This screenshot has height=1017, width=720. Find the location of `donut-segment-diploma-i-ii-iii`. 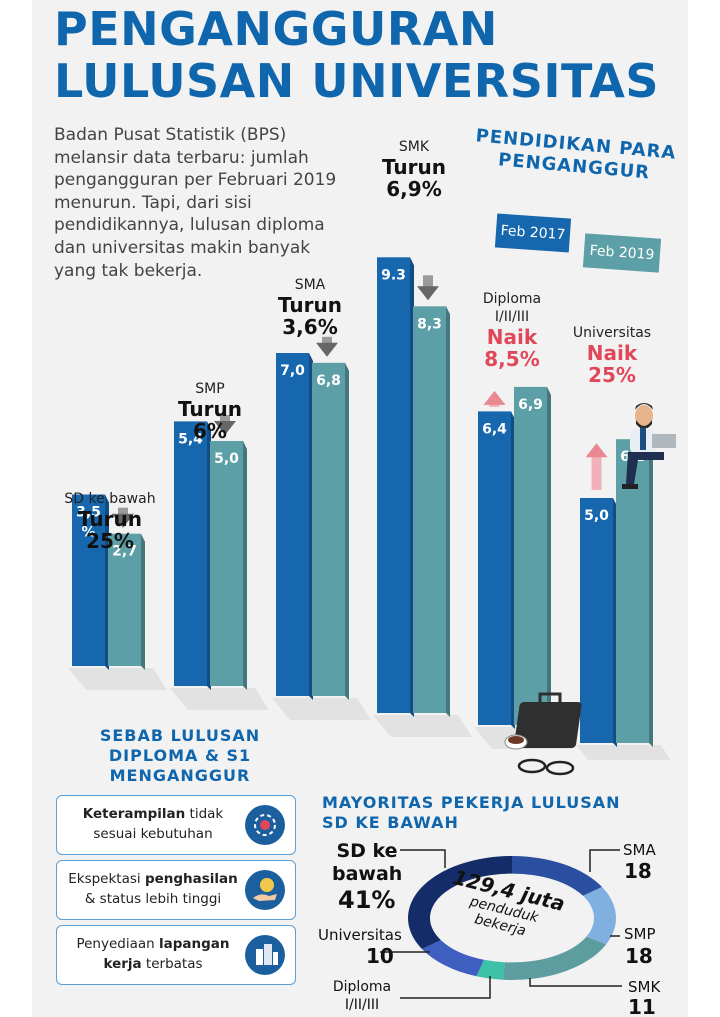

donut-segment-diploma-i-ii-iii is located at coordinates (490, 969).